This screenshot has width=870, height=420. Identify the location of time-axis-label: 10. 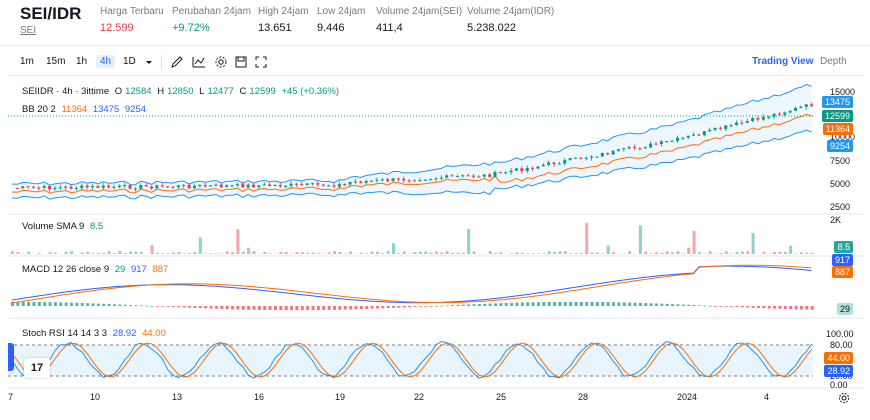
(95, 397).